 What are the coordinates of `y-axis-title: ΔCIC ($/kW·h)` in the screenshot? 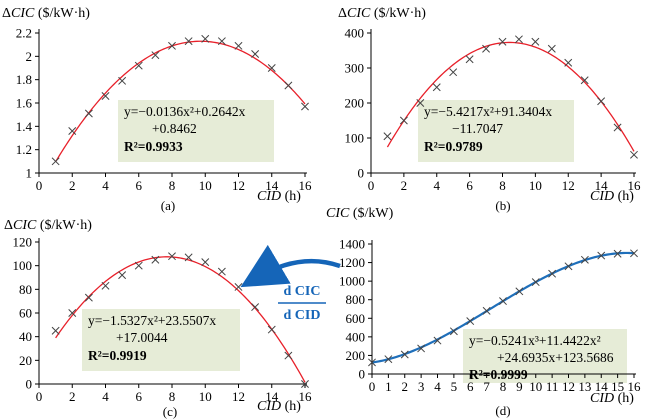 It's located at (48, 225).